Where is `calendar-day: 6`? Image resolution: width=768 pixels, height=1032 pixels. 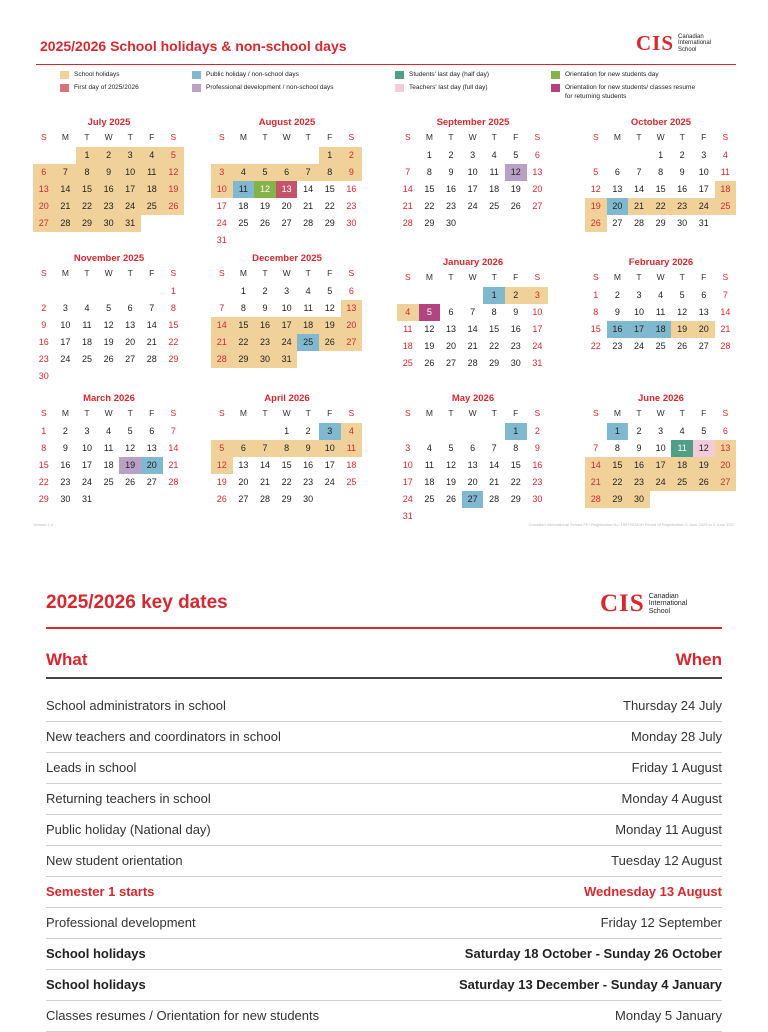 calendar-day: 6 is located at coordinates (152, 431).